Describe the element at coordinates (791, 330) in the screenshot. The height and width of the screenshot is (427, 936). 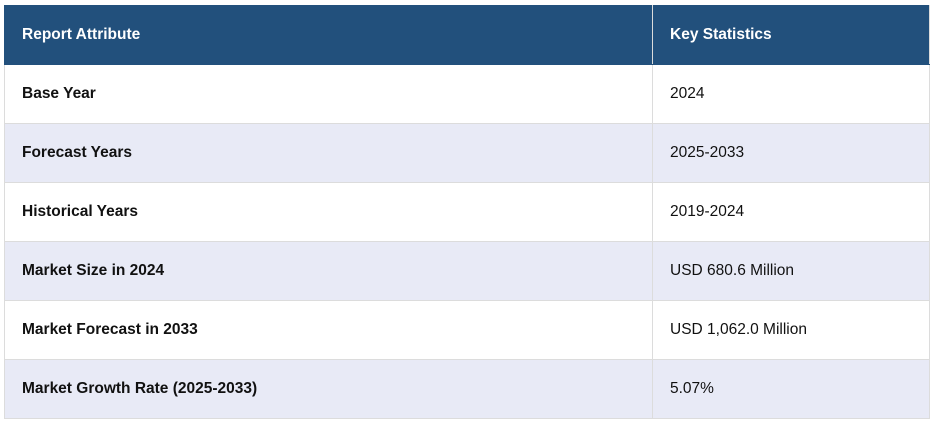
I see `statistic-cell: USD 1,062.0 Million` at that location.